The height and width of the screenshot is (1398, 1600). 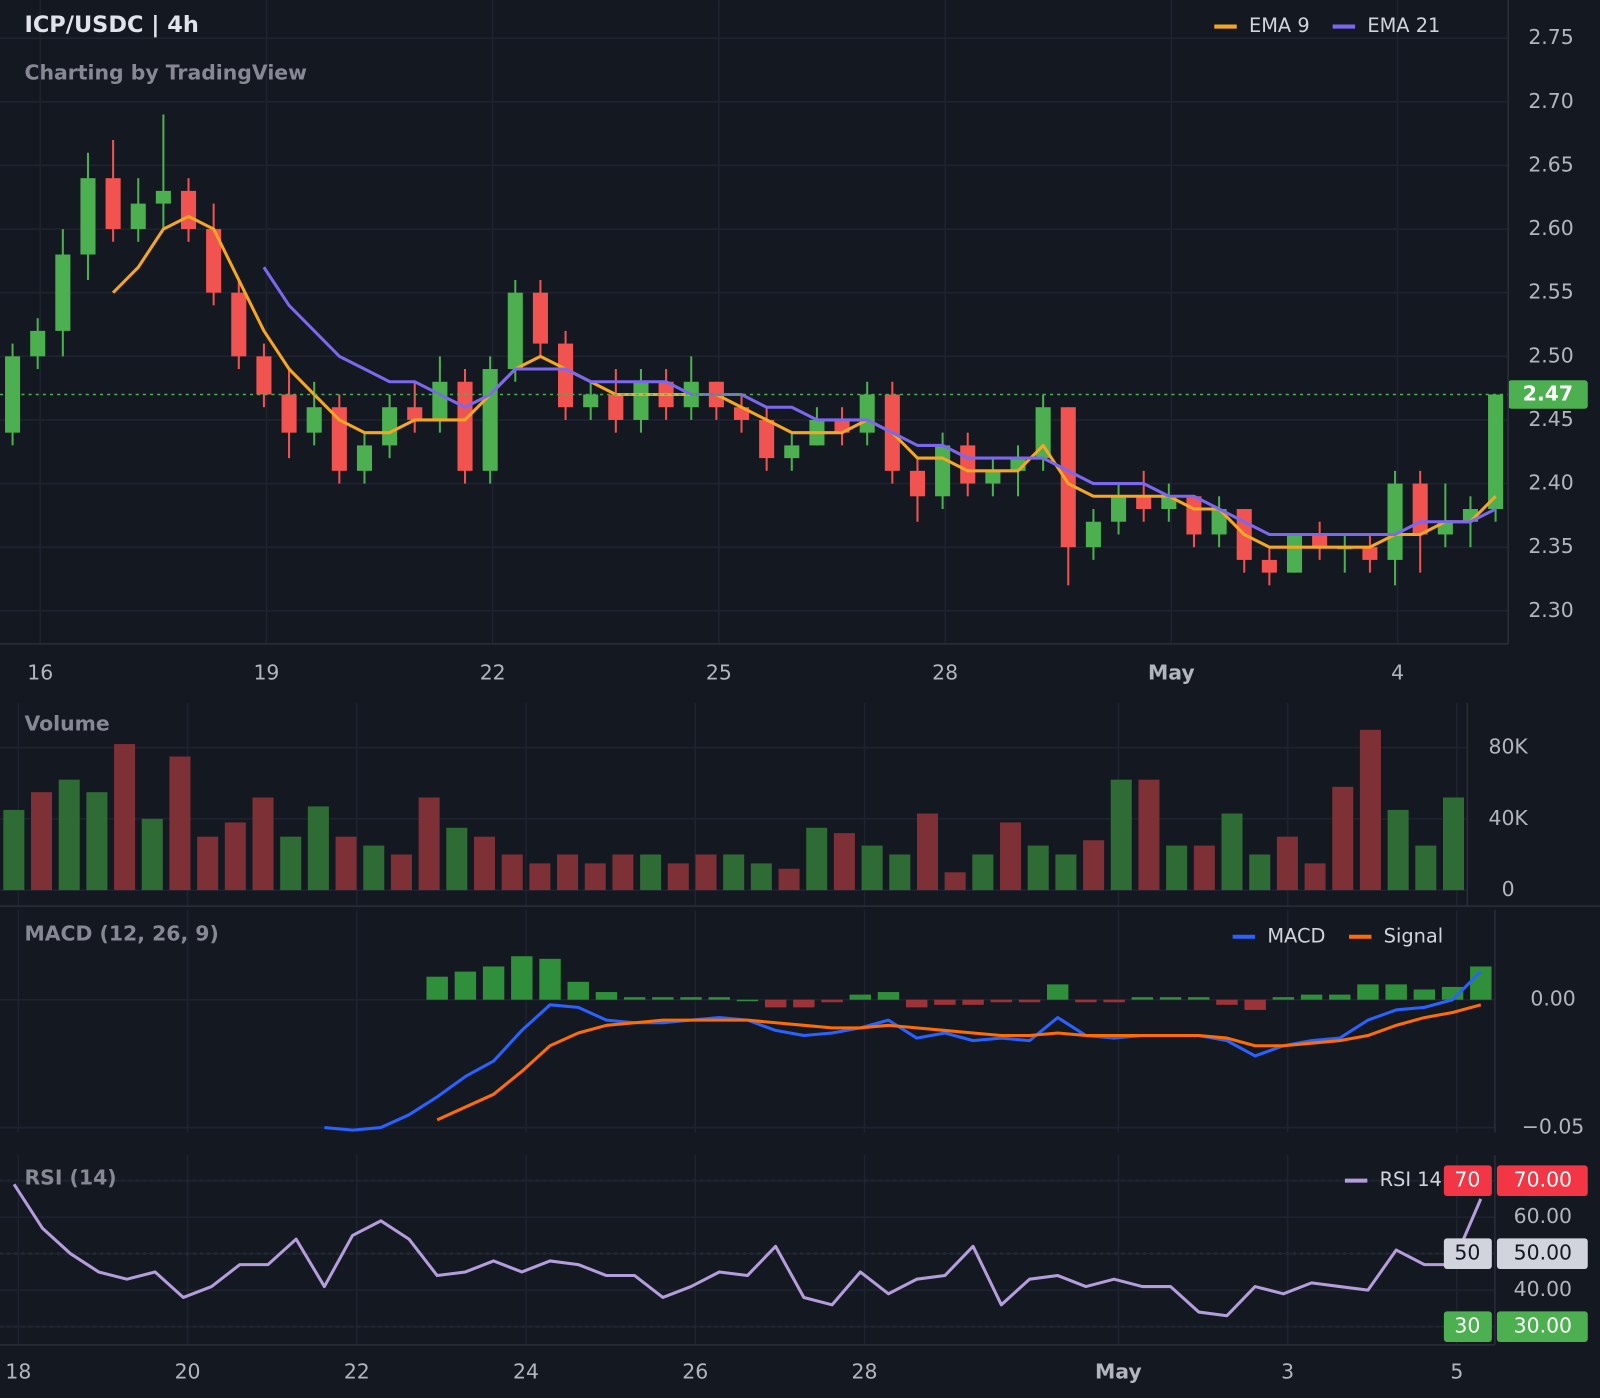 What do you see at coordinates (719, 672) in the screenshot?
I see `x-tick-label: 25` at bounding box center [719, 672].